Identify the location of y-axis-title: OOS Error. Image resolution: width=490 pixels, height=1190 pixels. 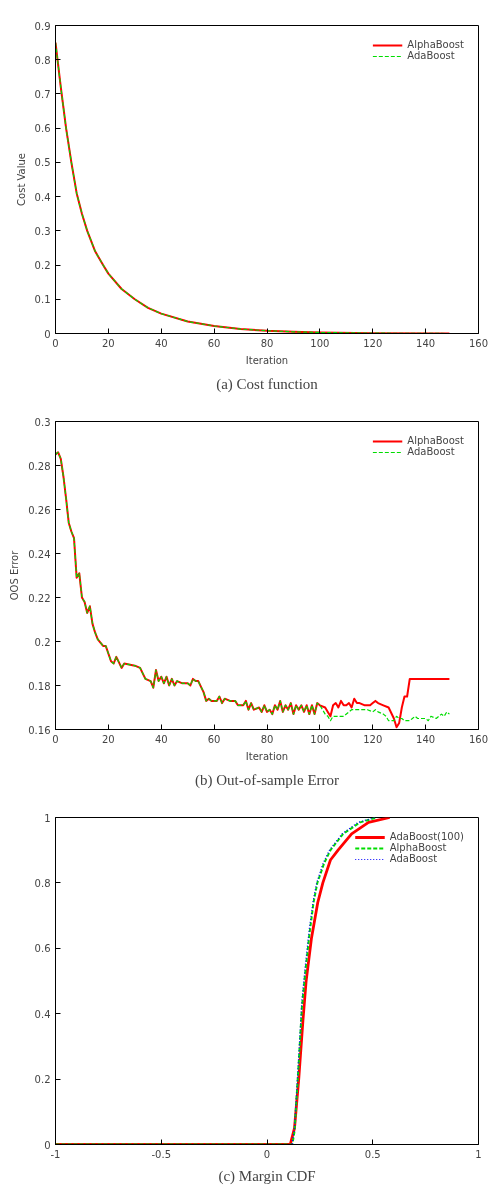
(15, 575).